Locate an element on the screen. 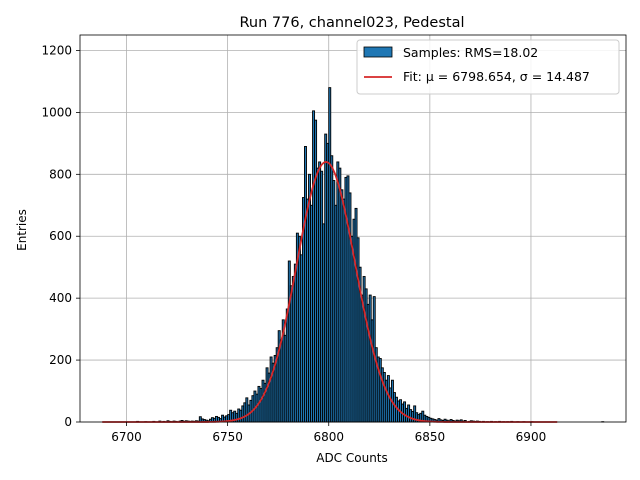 This screenshot has height=480, width=640. y-tick-label: 600 is located at coordinates (60, 236).